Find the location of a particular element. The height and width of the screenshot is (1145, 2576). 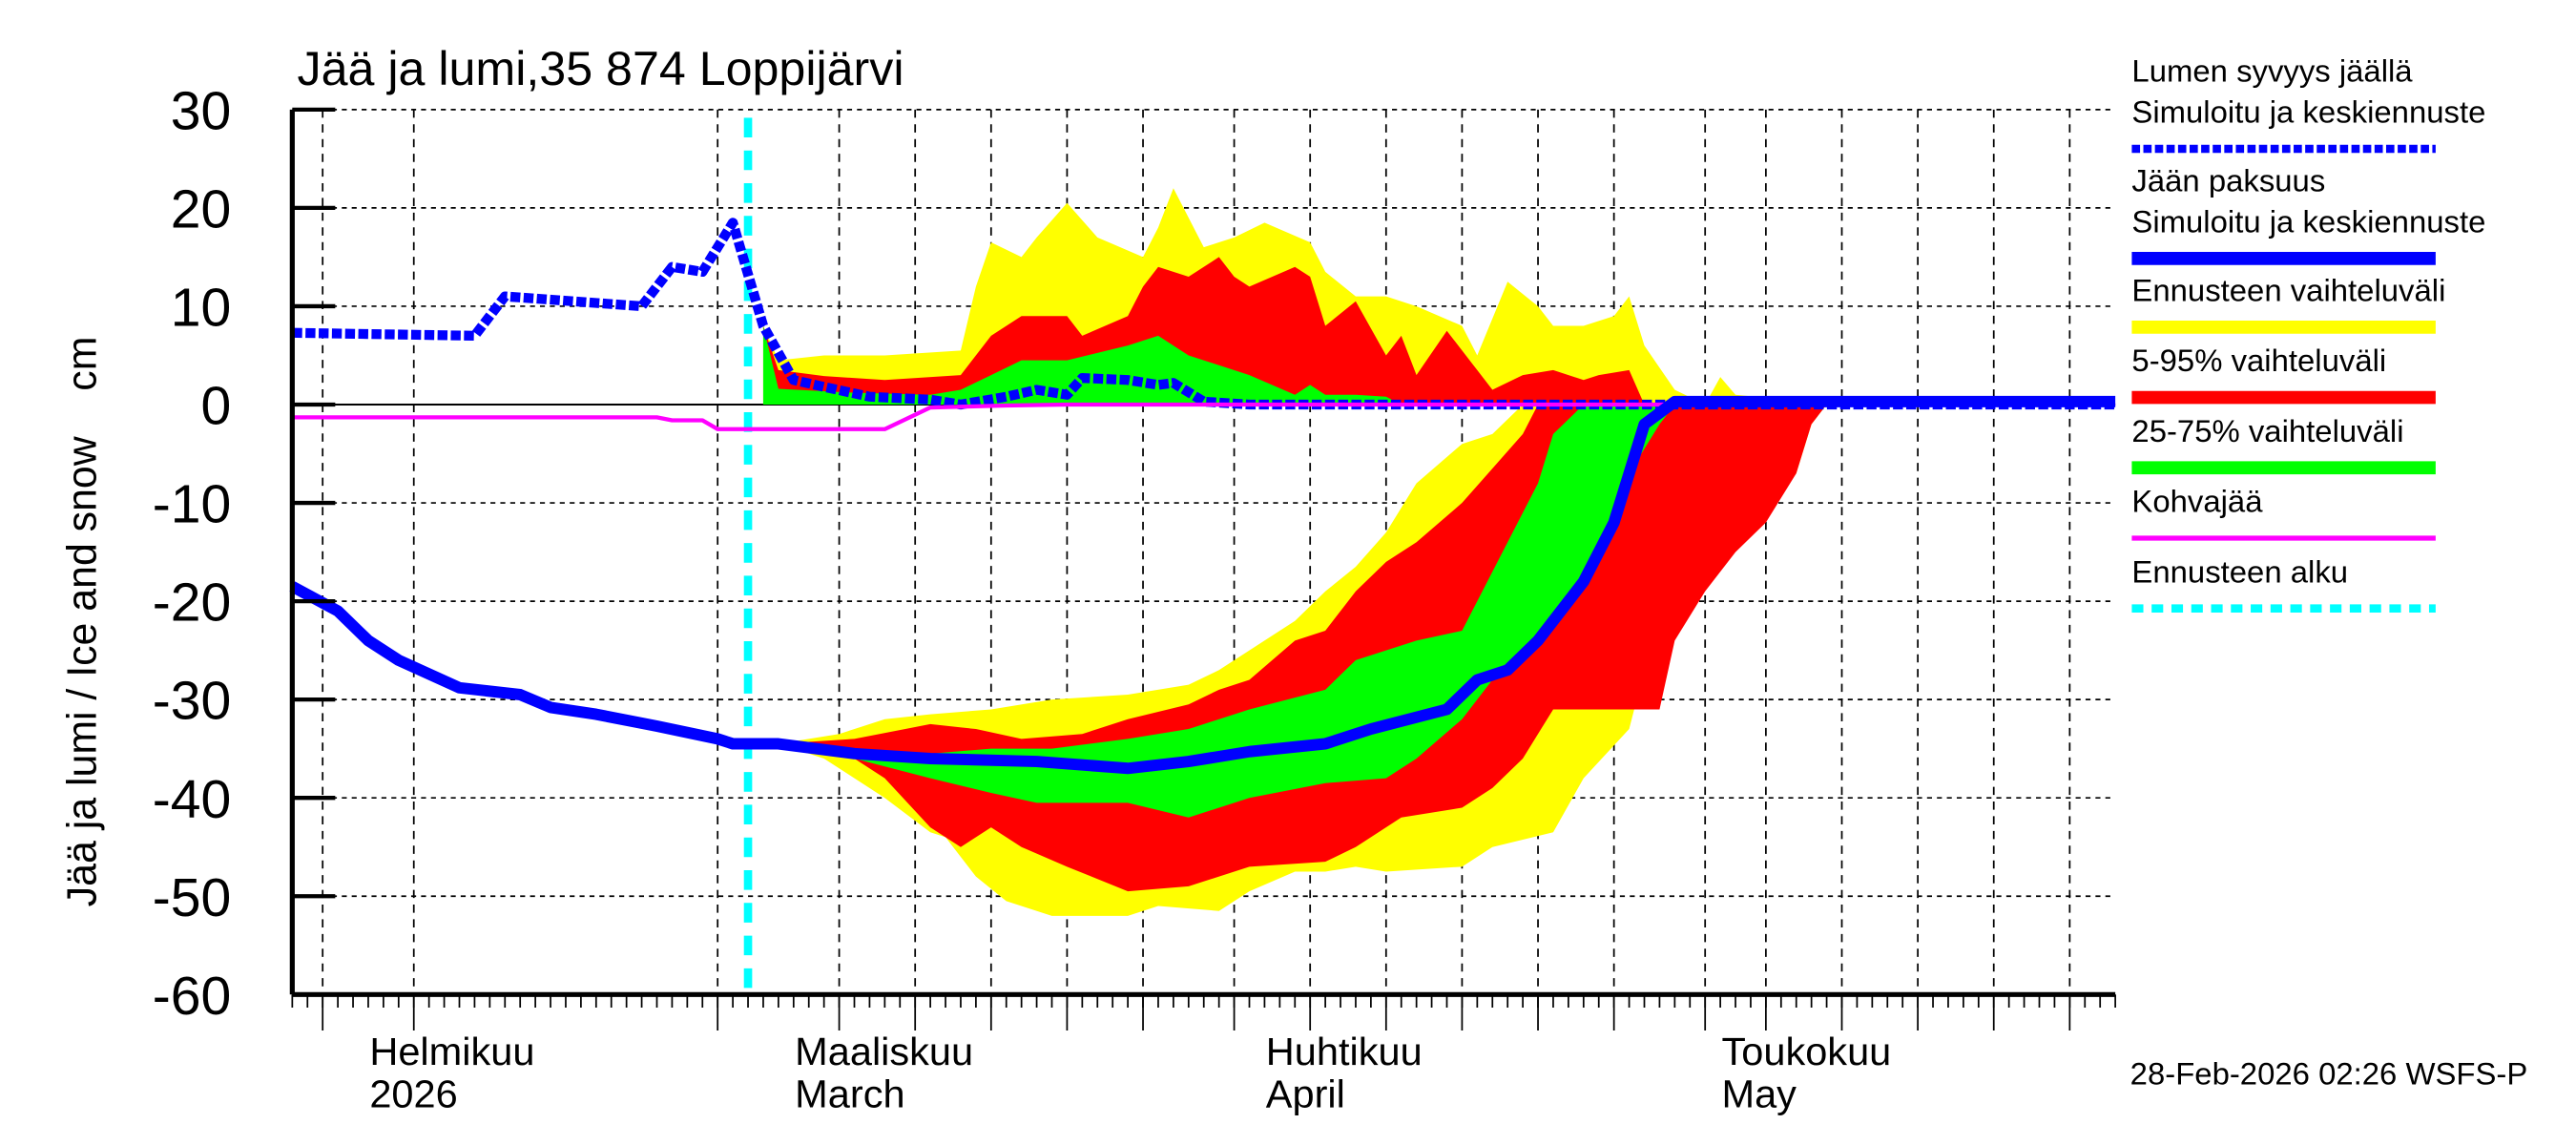

band-snow-ff0000 is located at coordinates (1203, 331).